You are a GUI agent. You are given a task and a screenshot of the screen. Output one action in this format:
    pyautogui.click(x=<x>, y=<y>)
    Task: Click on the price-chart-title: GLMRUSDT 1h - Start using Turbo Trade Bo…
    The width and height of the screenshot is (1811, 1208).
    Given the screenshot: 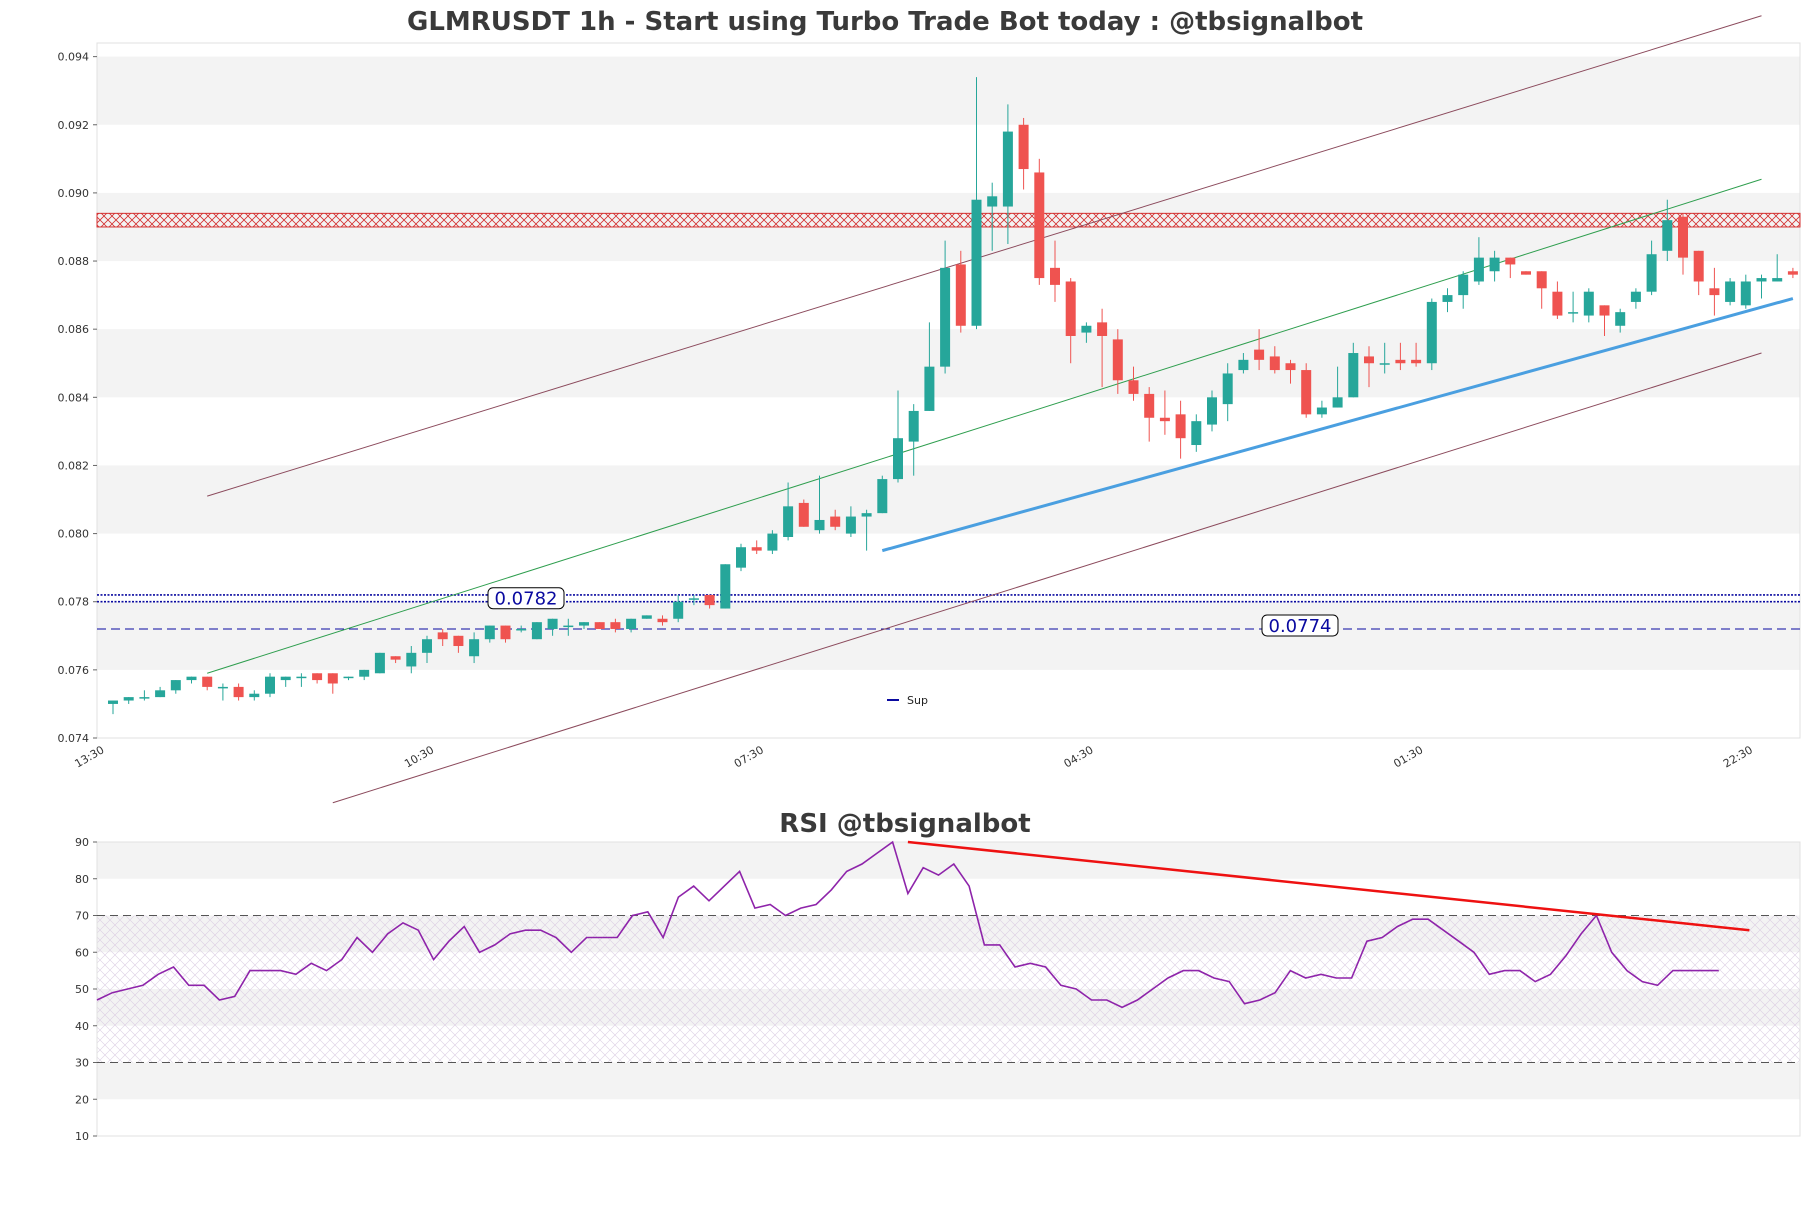 What is the action you would take?
    pyautogui.click(x=885, y=22)
    